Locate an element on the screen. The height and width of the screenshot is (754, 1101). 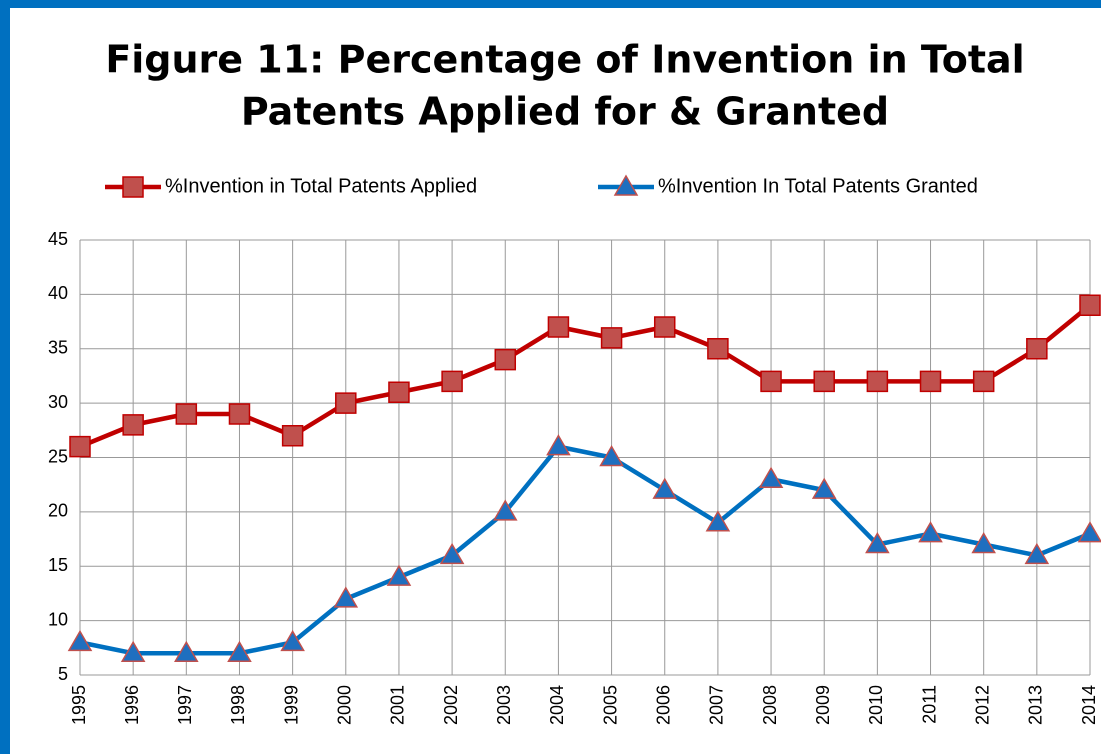
x-tick-label: 1999 is located at coordinates (291, 705).